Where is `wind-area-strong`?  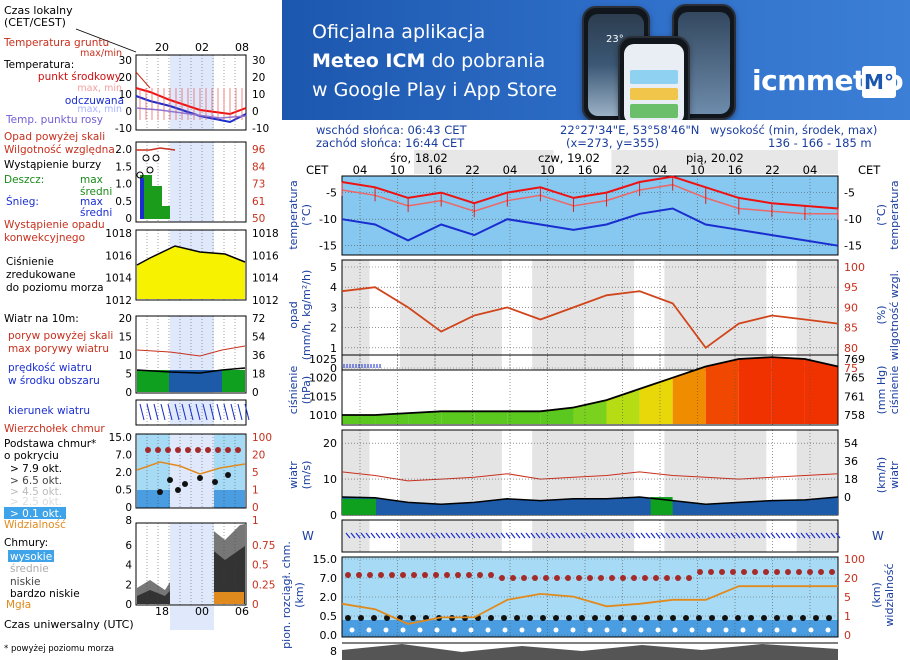
wind-area-strong is located at coordinates (661, 506).